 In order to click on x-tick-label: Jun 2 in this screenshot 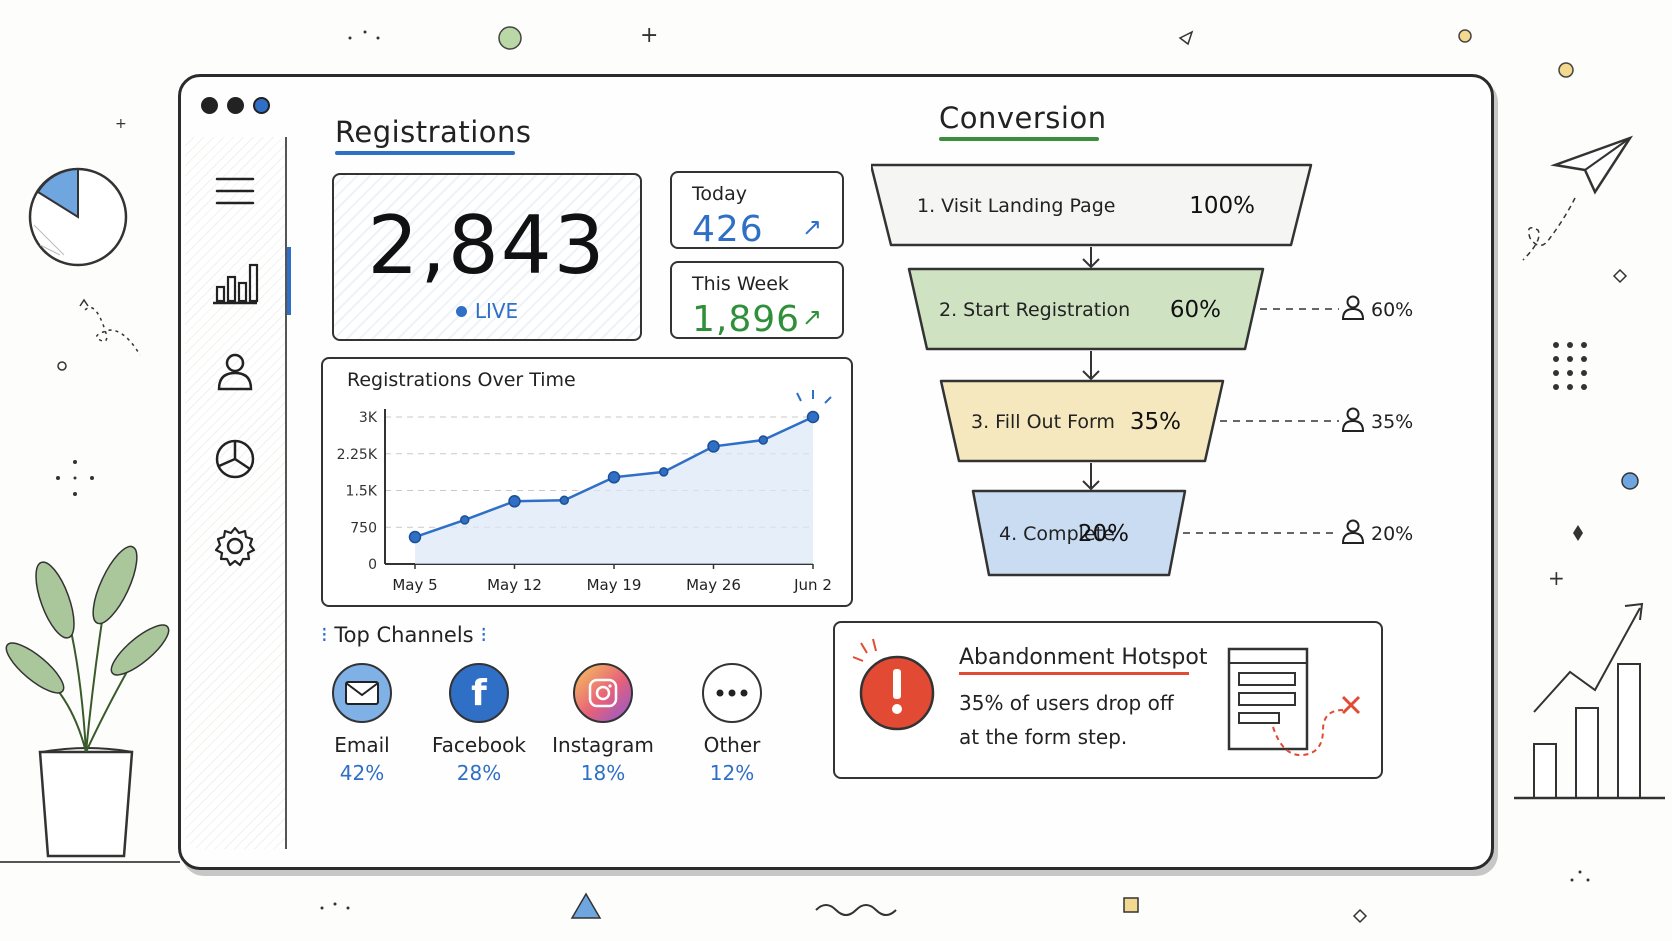, I will do `click(812, 585)`.